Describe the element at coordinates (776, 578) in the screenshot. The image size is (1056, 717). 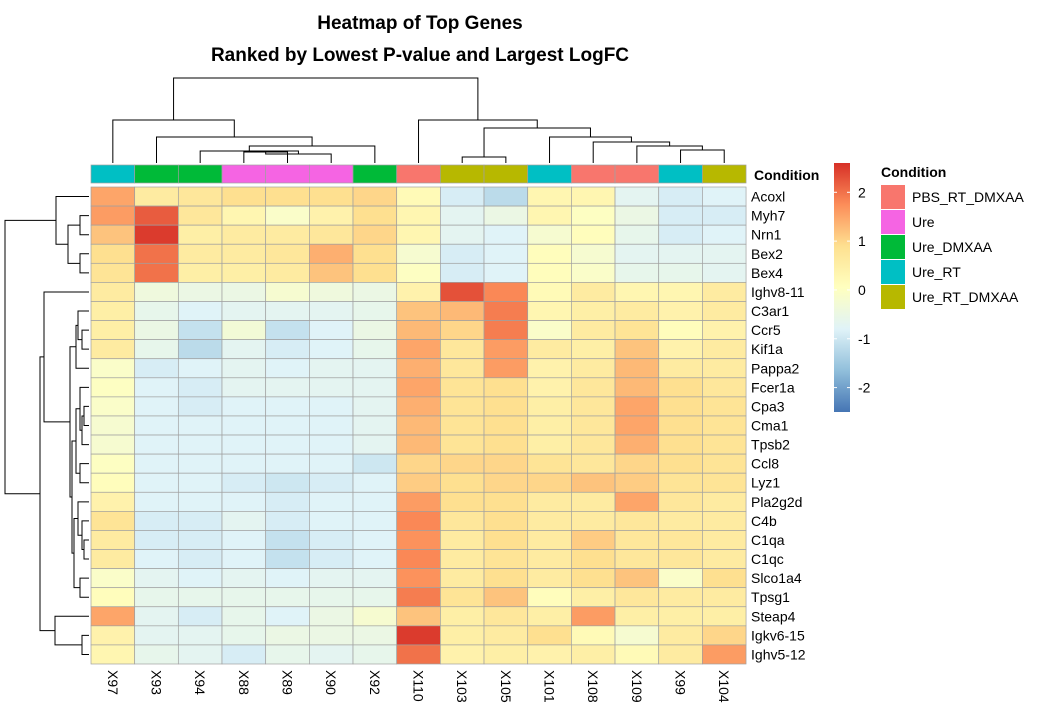
I see `row-label: Slco1a4` at that location.